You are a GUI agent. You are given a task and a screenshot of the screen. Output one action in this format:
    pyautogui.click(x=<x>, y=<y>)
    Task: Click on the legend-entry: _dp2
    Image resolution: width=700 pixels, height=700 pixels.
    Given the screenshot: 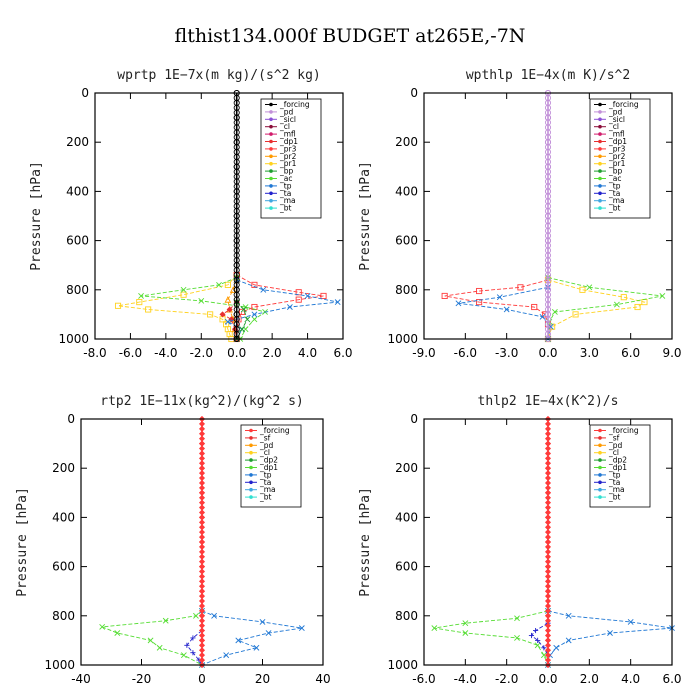 What is the action you would take?
    pyautogui.click(x=617, y=460)
    